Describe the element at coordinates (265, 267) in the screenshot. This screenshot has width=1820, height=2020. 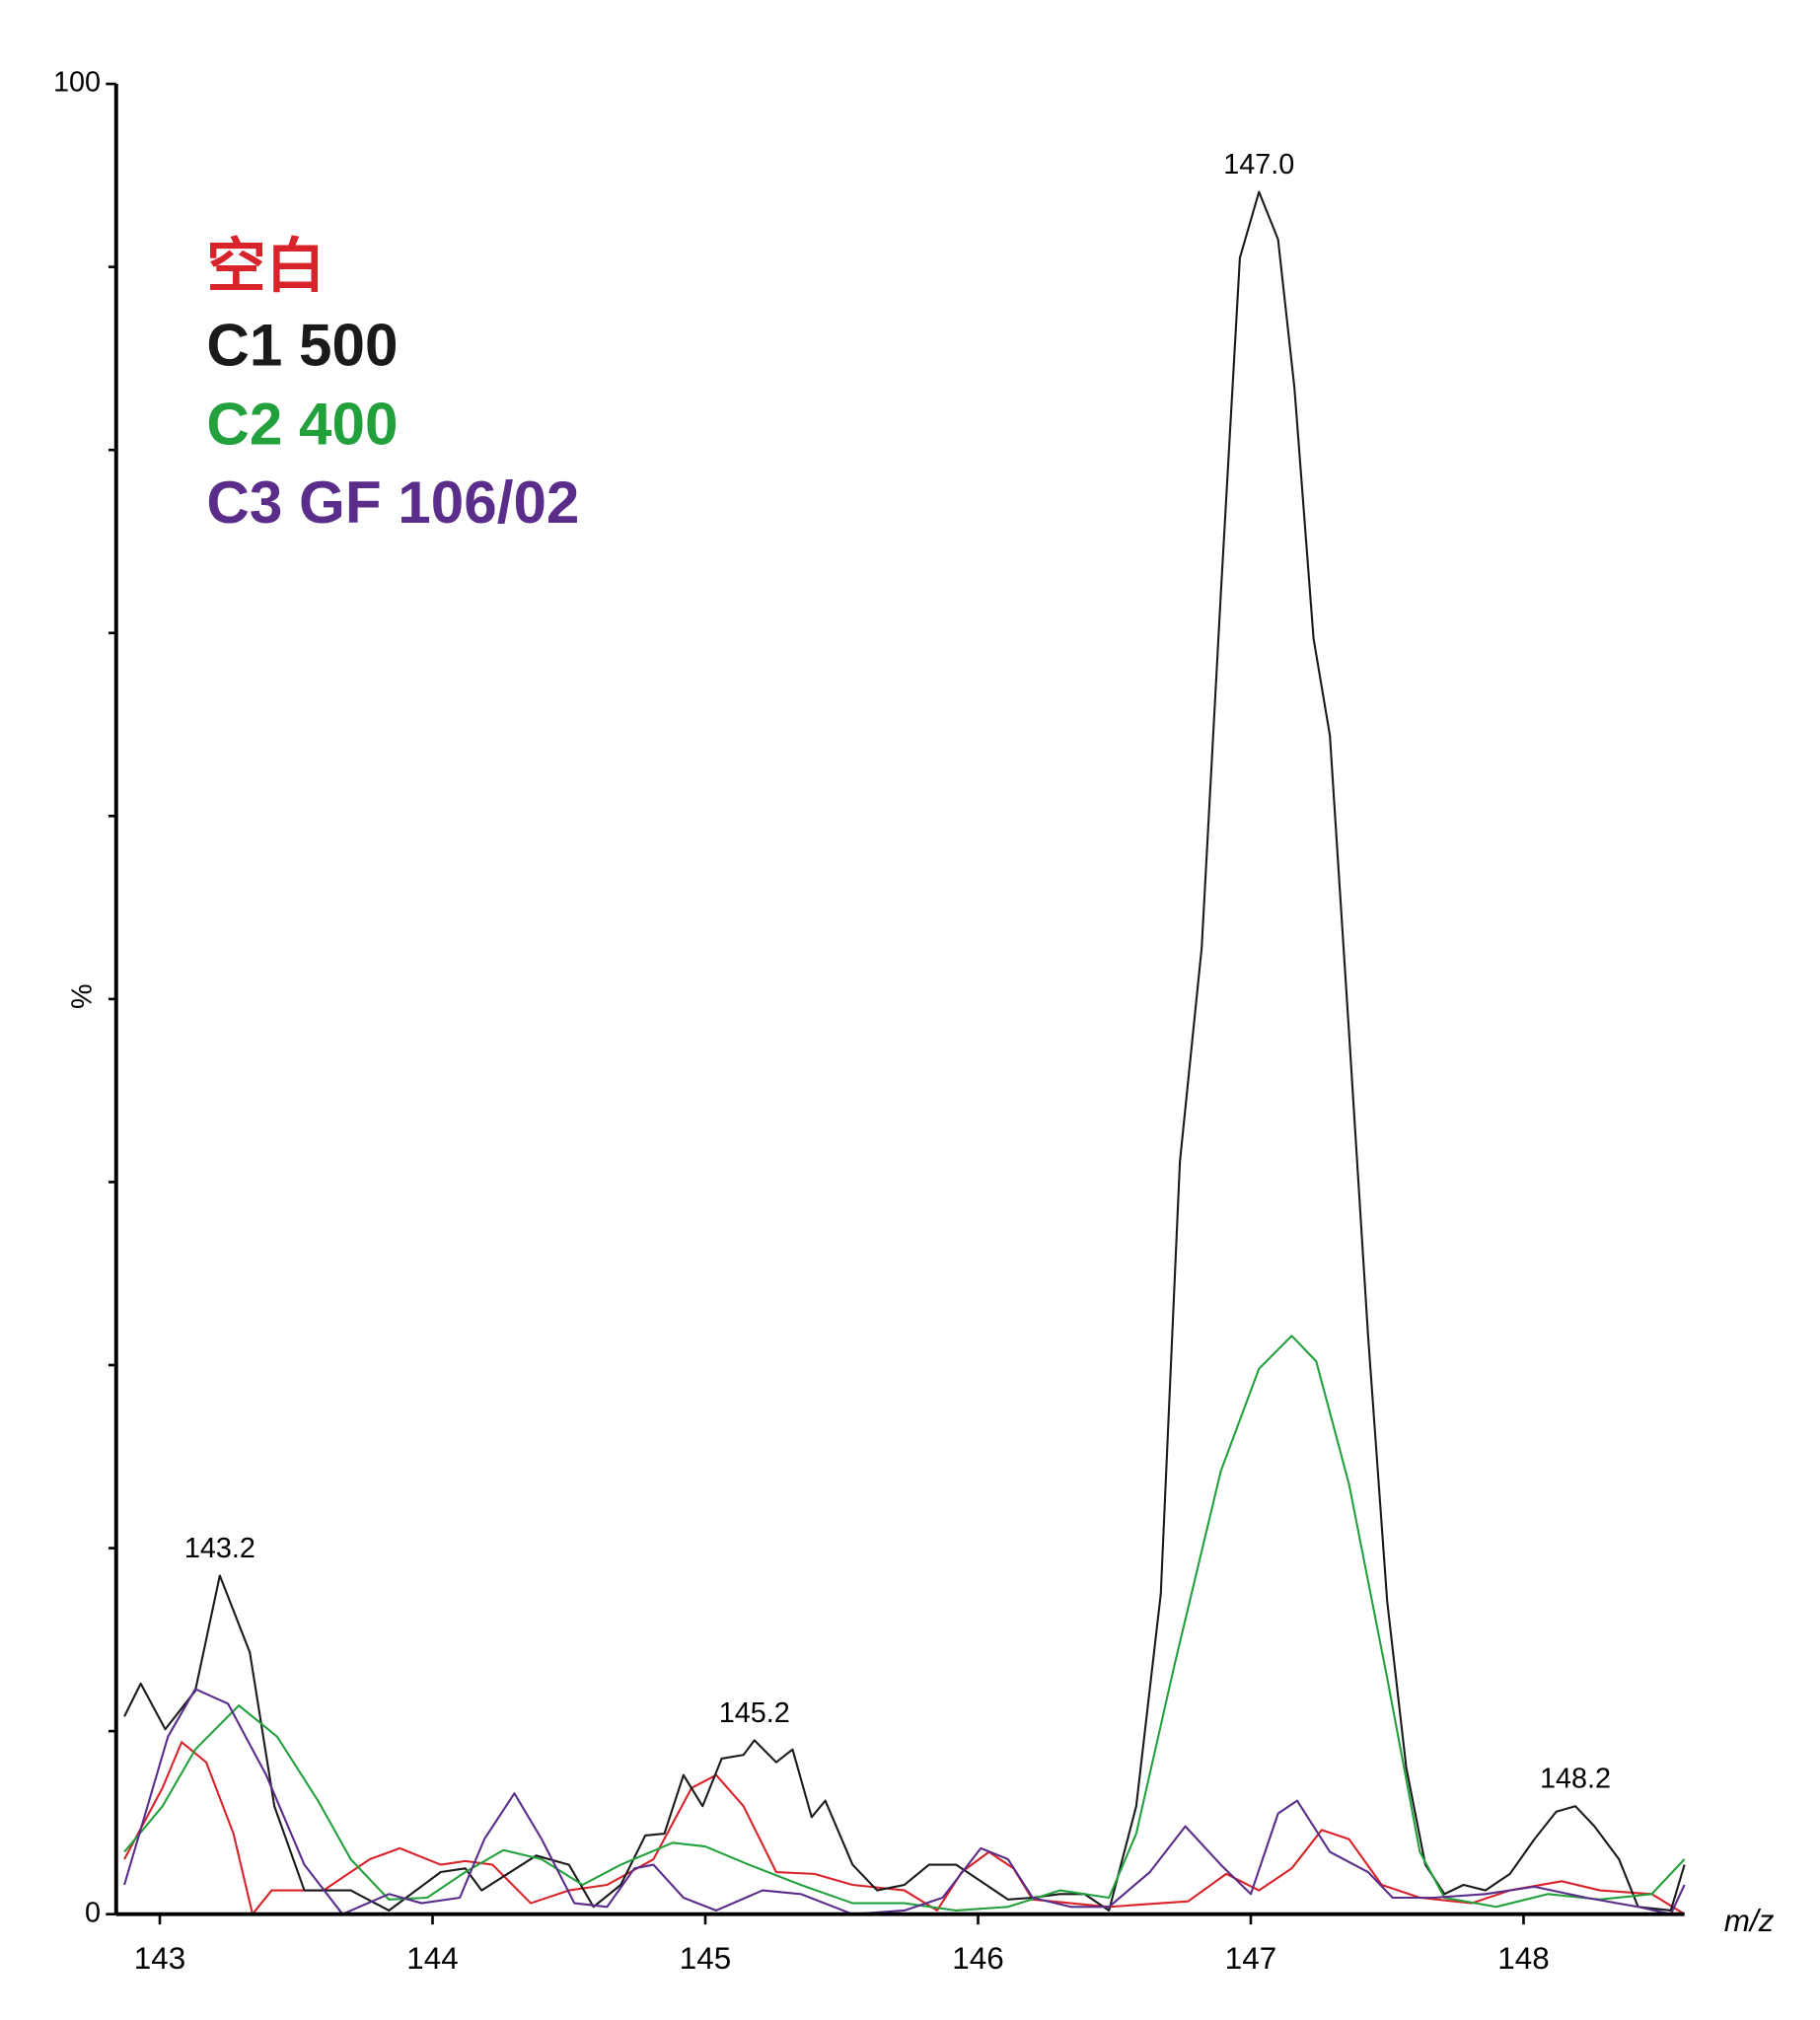
I see `legend-entry: 空白` at that location.